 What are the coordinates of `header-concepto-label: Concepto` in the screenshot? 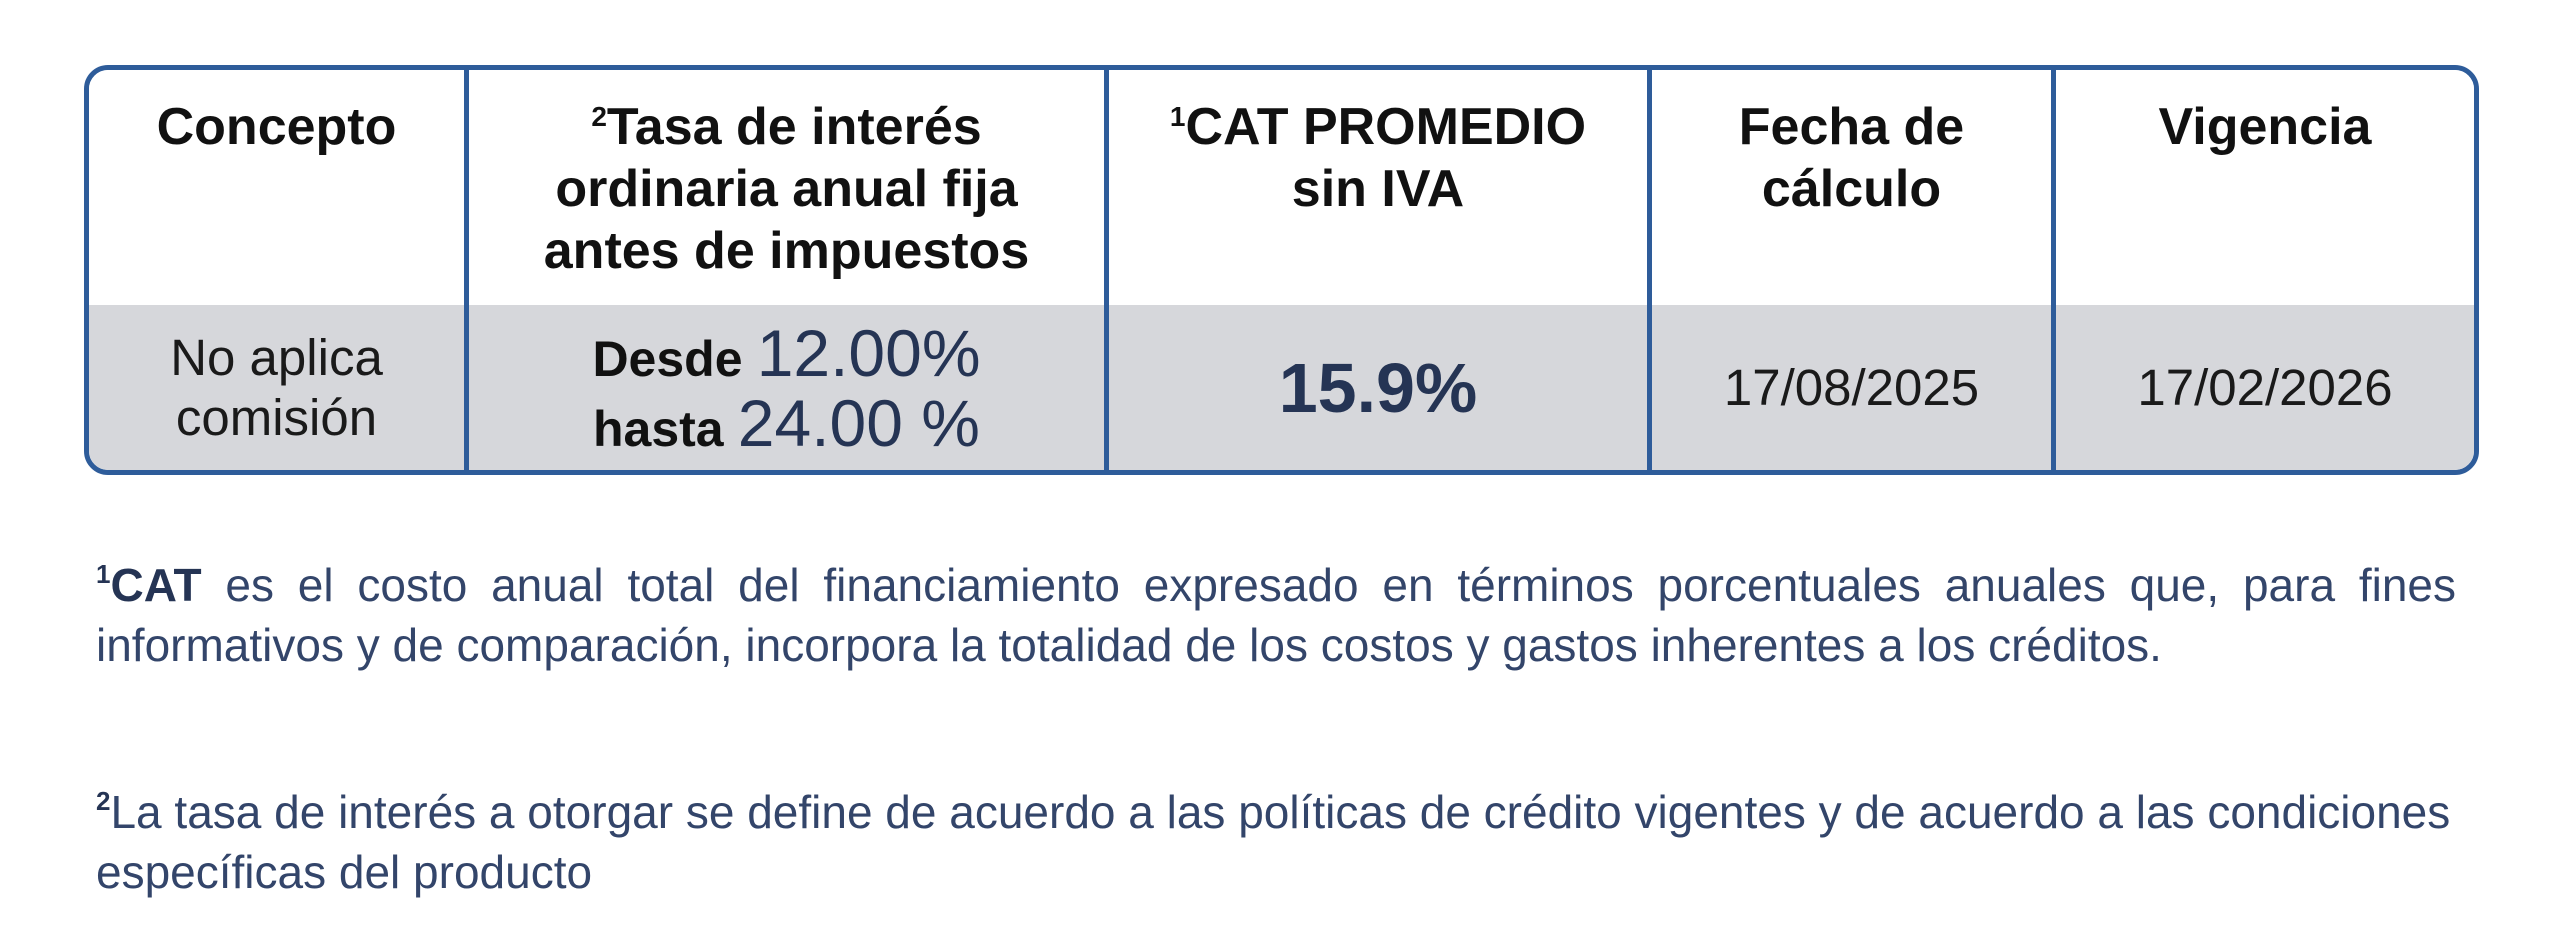 It's located at (276, 127).